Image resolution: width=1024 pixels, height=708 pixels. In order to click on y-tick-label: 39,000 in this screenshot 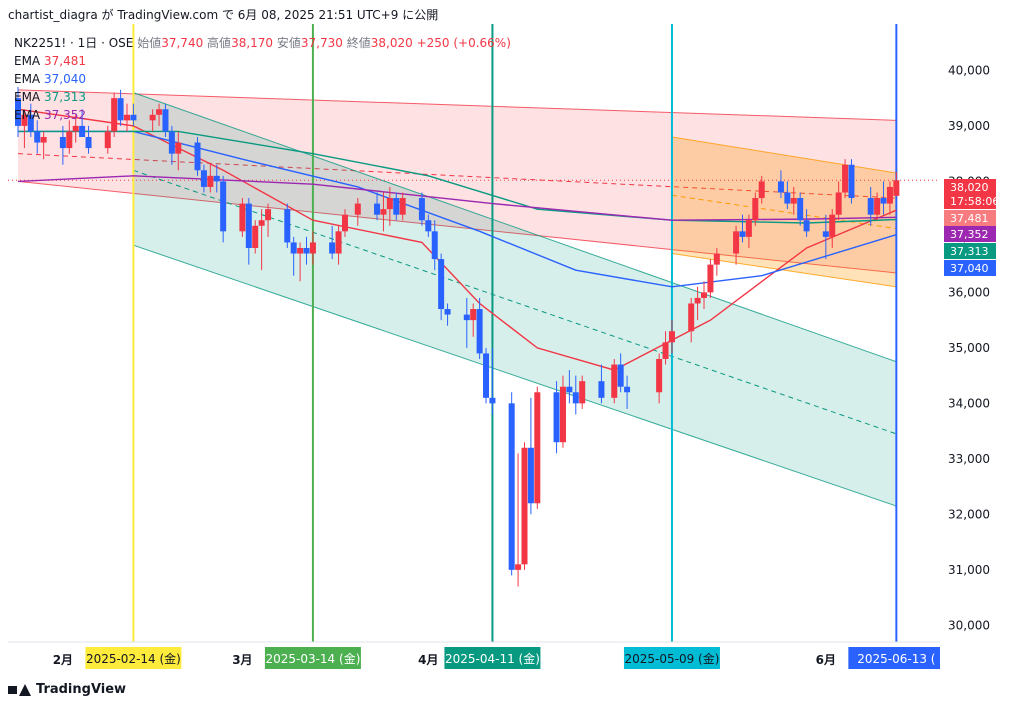, I will do `click(969, 126)`.